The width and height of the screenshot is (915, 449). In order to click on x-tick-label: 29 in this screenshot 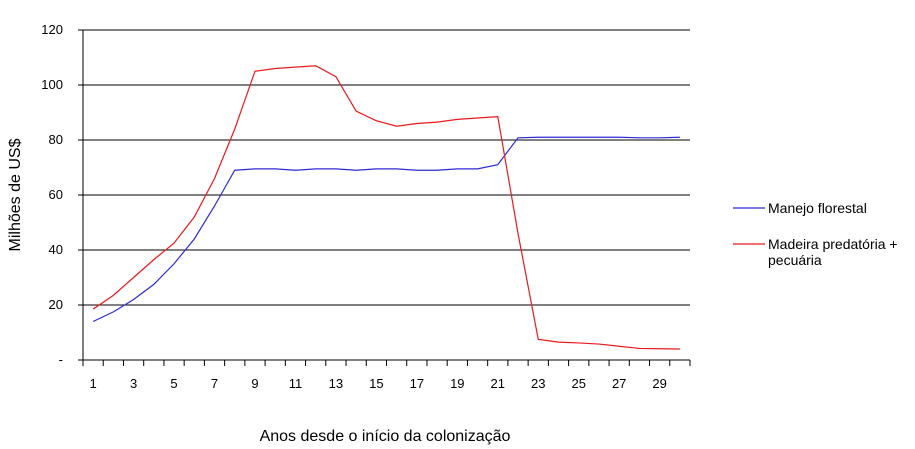, I will do `click(659, 383)`.